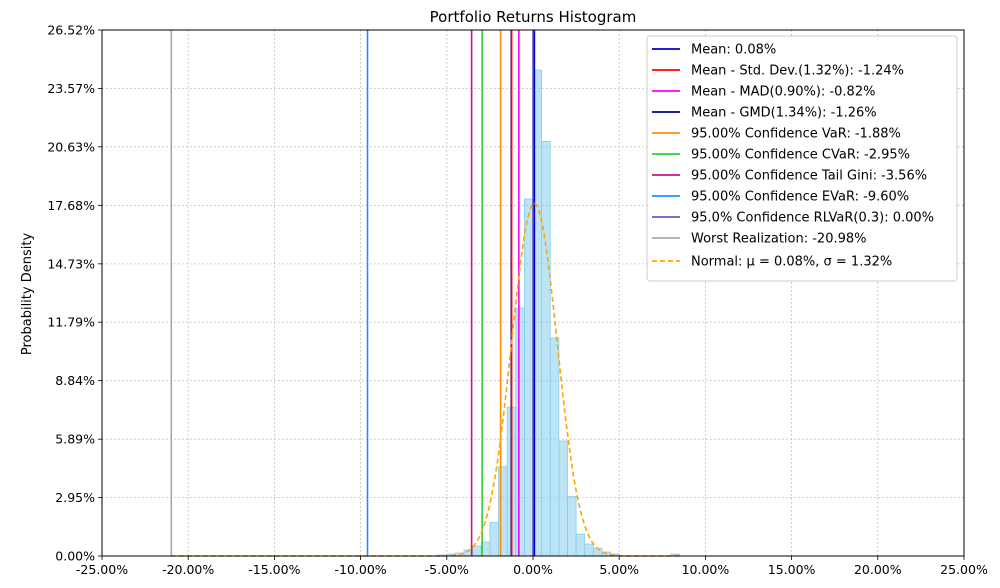  I want to click on x-tick-label: 0.00%, so click(533, 569).